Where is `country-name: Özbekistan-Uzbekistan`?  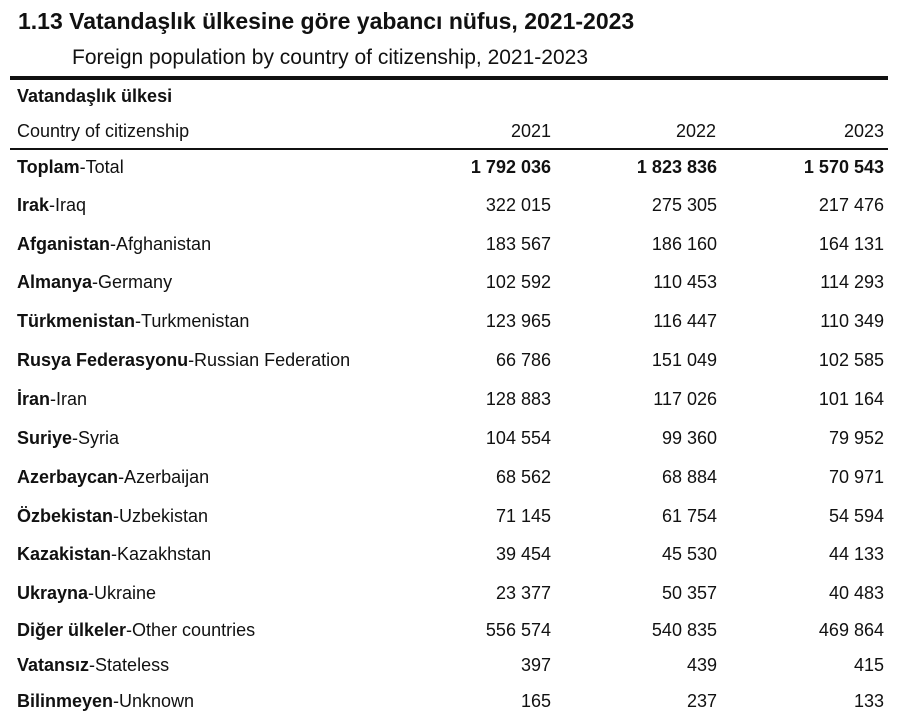 country-name: Özbekistan-Uzbekistan is located at coordinates (112, 516).